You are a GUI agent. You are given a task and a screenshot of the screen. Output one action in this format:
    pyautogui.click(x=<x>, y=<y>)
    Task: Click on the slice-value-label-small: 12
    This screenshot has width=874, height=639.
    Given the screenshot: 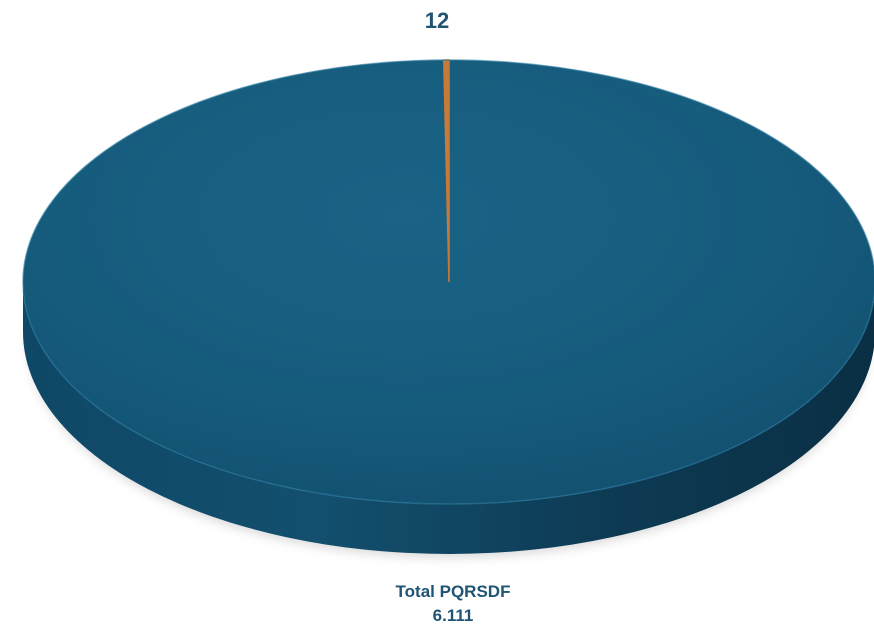 What is the action you would take?
    pyautogui.click(x=437, y=20)
    